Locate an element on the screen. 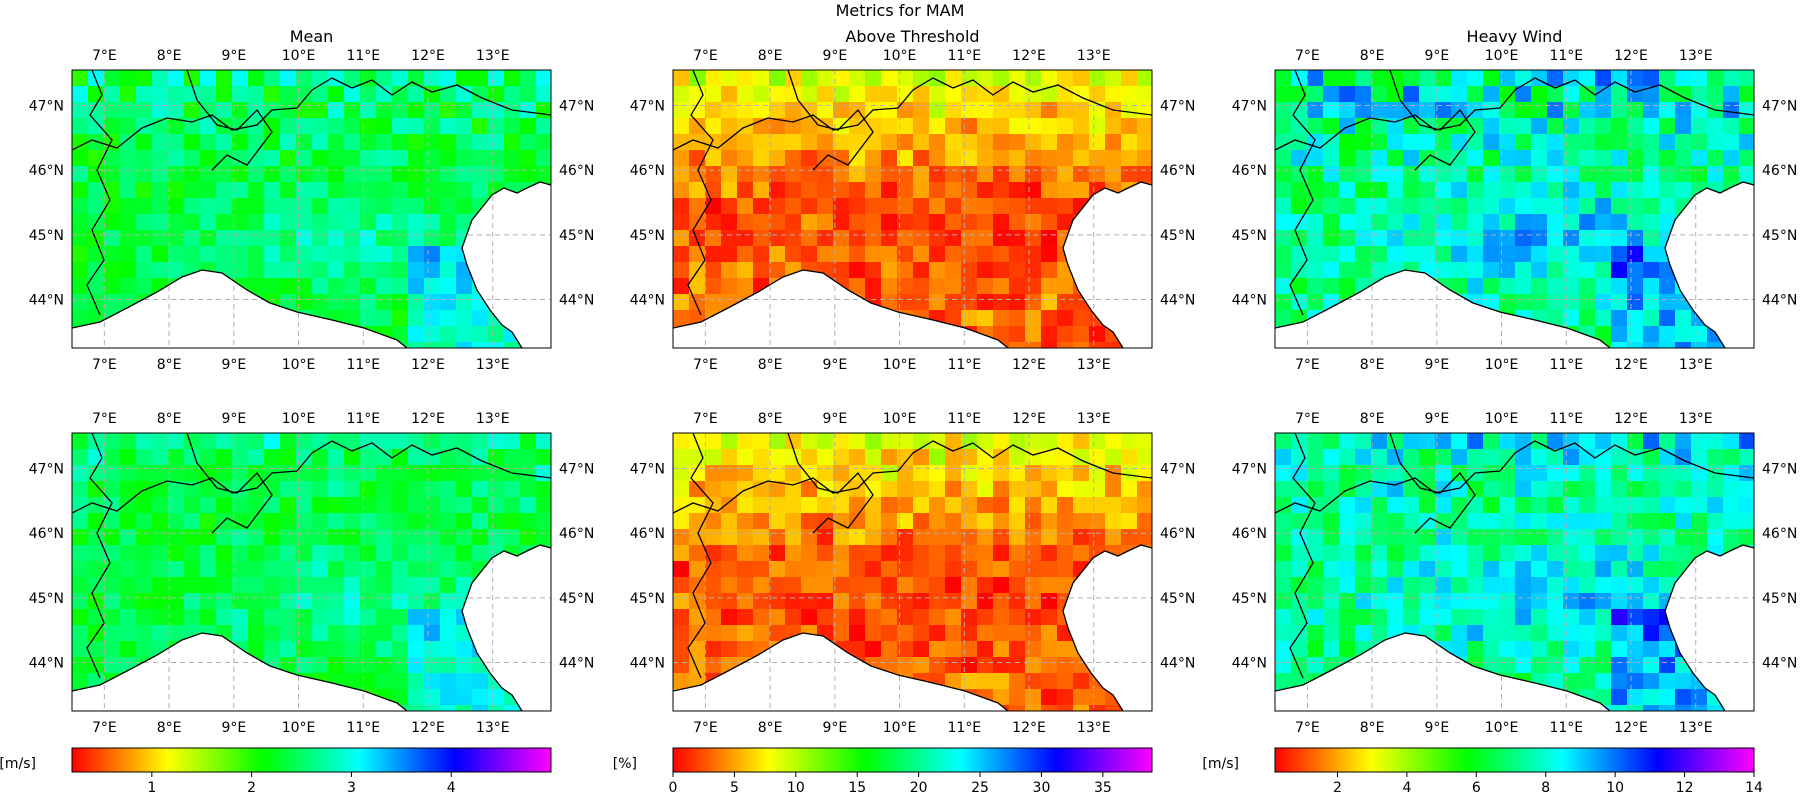 This screenshot has height=800, width=1800. lat-tick-label-right: 45°N is located at coordinates (1779, 236).